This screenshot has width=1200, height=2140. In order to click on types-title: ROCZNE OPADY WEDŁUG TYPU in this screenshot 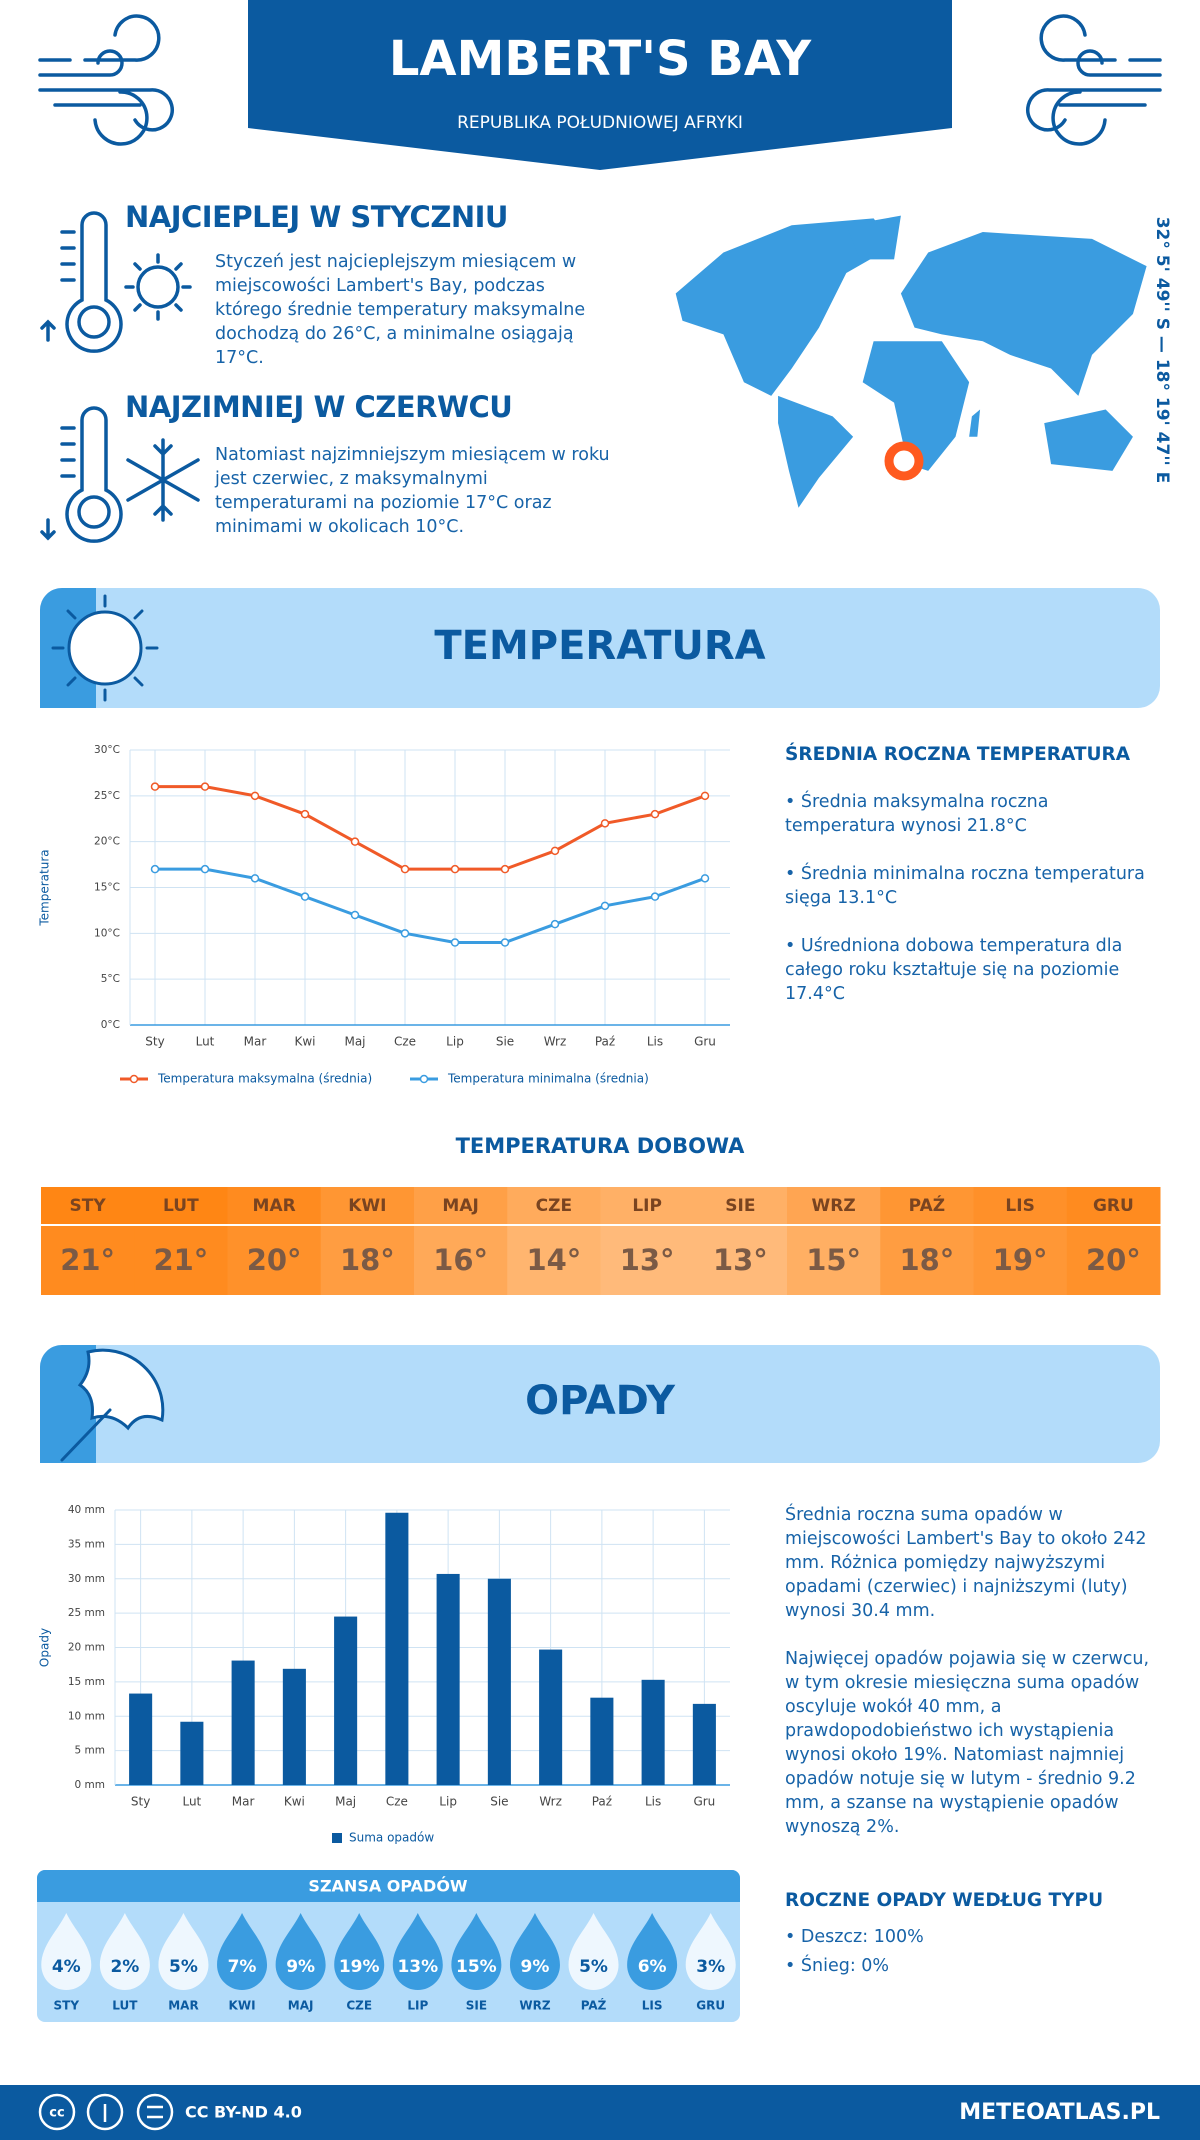, I will do `click(944, 1900)`.